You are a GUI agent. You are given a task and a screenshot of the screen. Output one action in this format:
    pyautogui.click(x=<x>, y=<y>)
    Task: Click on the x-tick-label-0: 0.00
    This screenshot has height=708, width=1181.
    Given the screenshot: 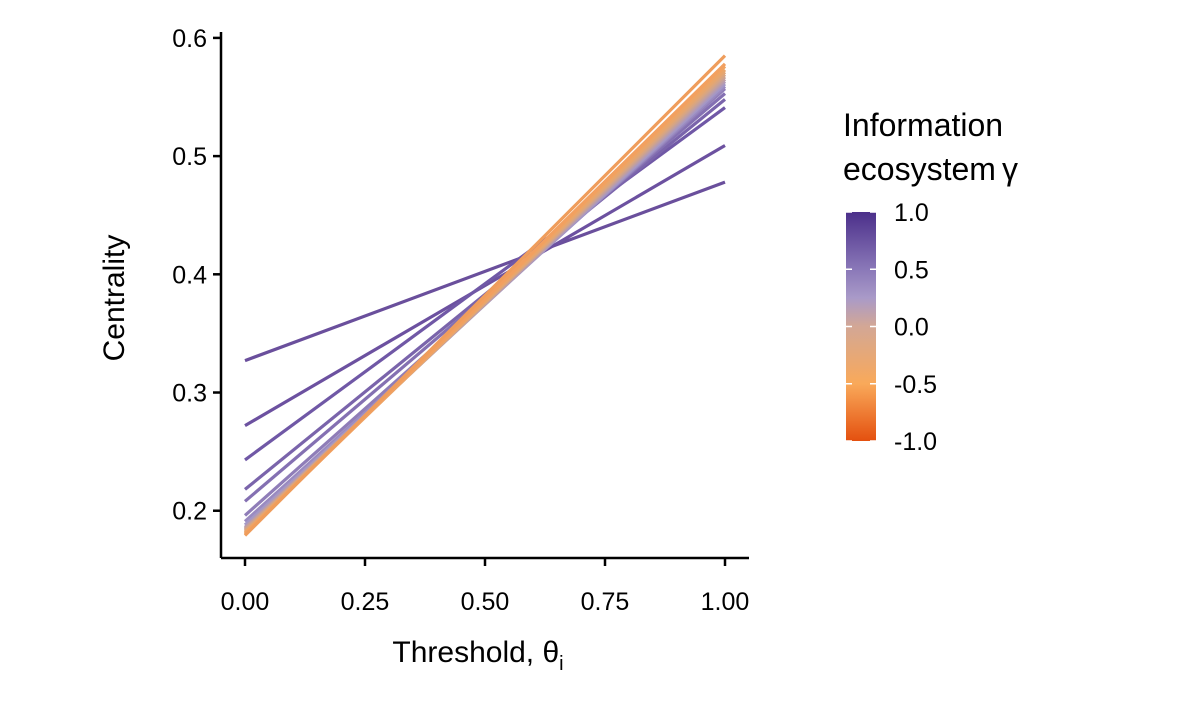 What is the action you would take?
    pyautogui.click(x=245, y=602)
    